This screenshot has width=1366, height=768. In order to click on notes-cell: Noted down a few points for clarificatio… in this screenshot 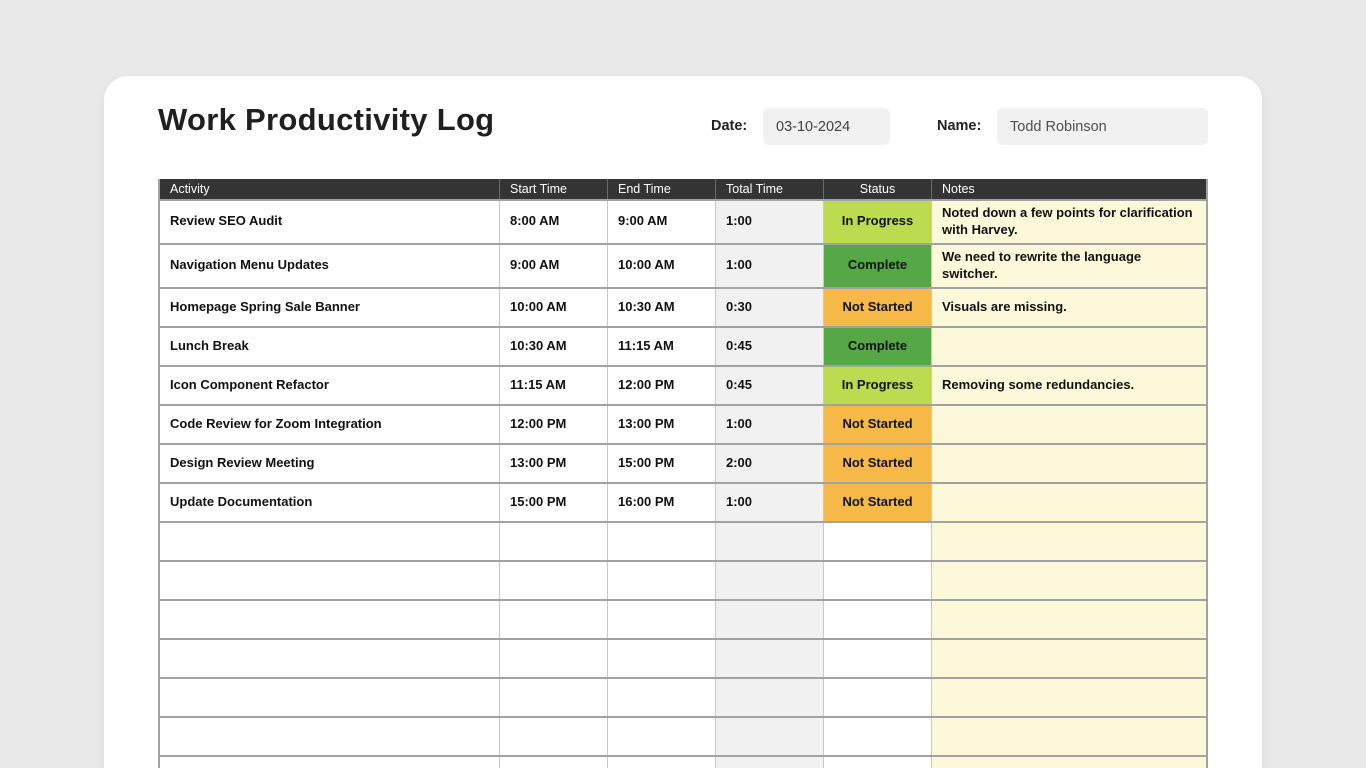, I will do `click(1069, 222)`.